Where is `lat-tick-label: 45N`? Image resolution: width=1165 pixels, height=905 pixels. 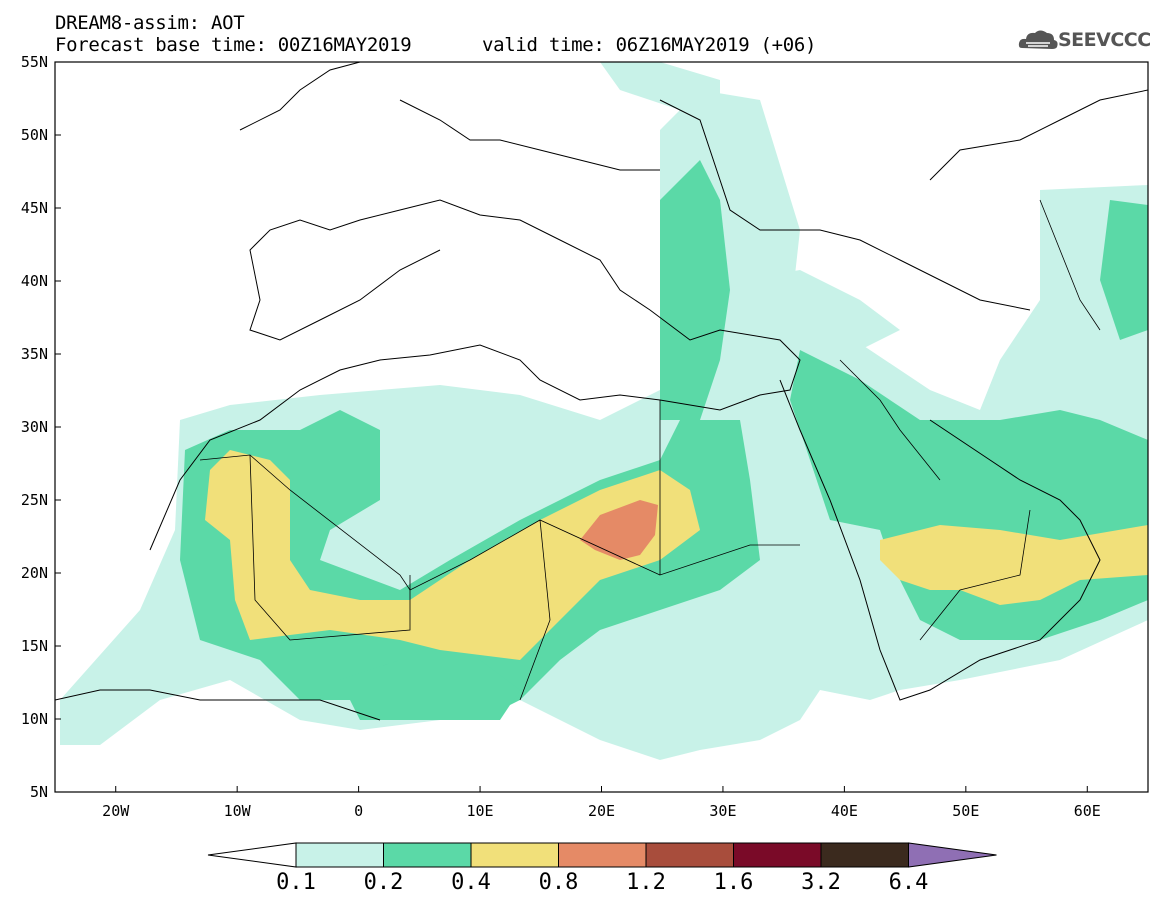
lat-tick-label: 45N is located at coordinates (34, 208).